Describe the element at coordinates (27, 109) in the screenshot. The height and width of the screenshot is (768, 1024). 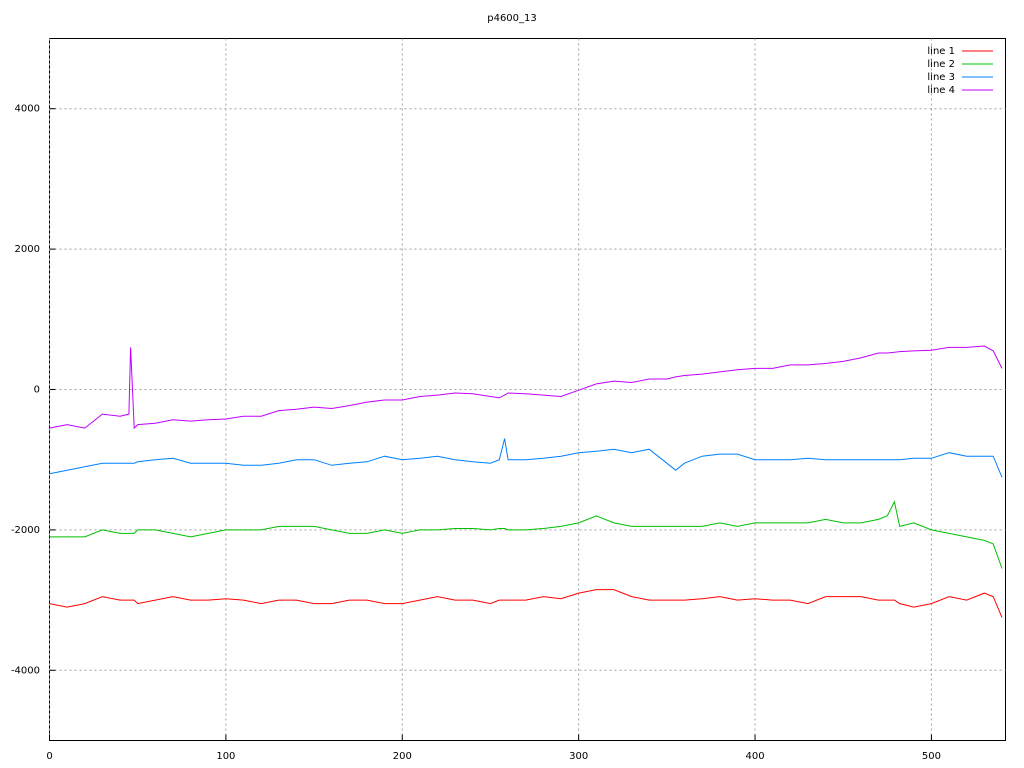
I see `y-tick-label: 4000` at that location.